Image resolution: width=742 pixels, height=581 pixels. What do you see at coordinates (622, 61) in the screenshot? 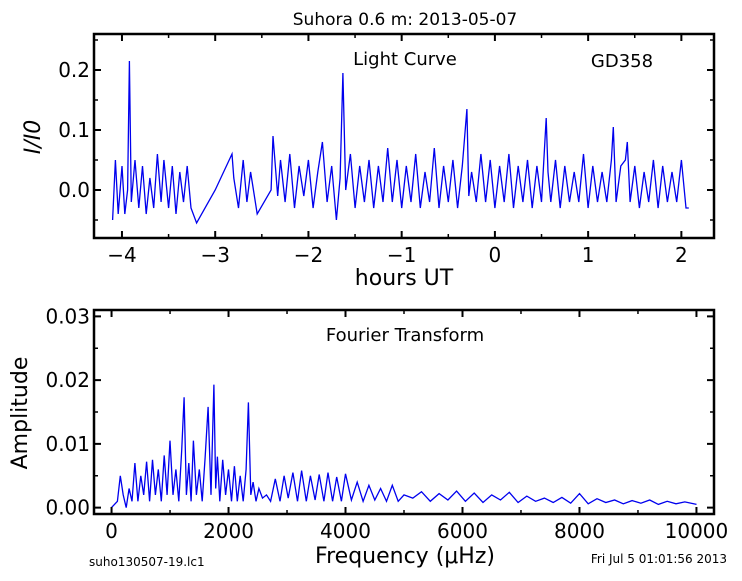
I see `star-label: GD358` at bounding box center [622, 61].